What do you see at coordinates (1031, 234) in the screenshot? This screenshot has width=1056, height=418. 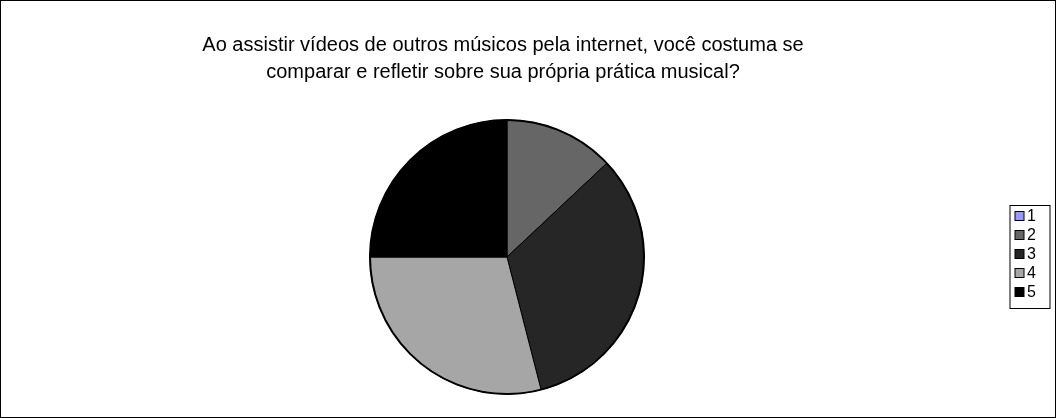 I see `legend-label: 2` at bounding box center [1031, 234].